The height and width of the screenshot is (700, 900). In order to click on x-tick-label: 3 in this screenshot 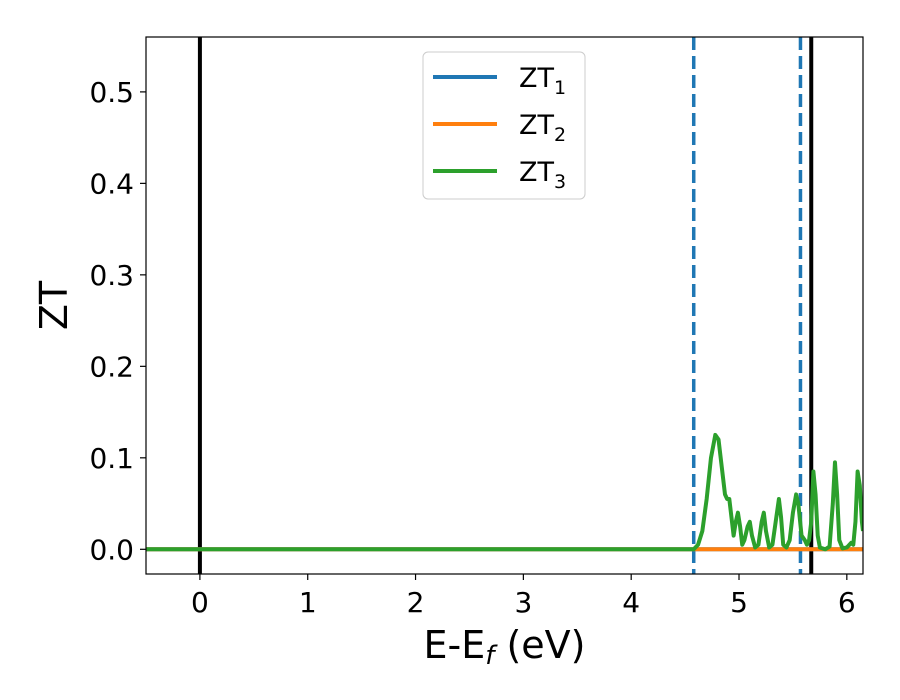, I will do `click(523, 602)`.